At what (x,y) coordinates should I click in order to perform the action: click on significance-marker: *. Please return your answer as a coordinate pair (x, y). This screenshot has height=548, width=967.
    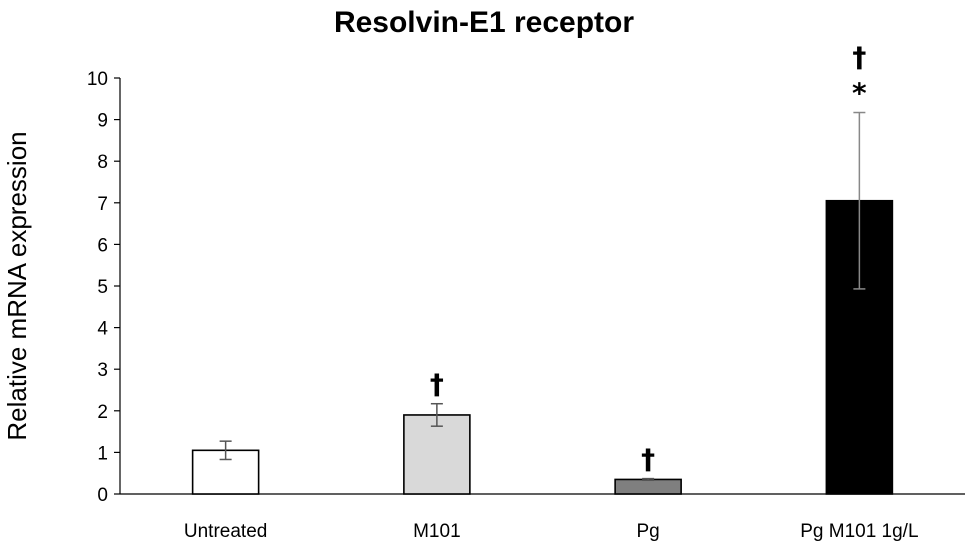
    Looking at the image, I should click on (859, 93).